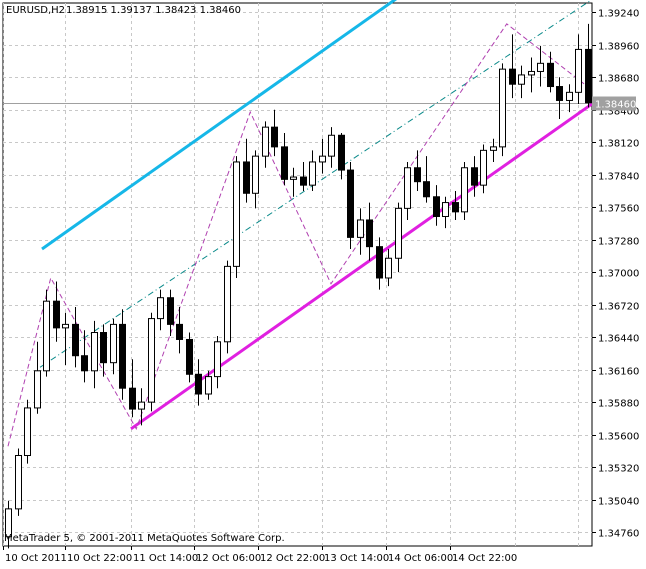 The height and width of the screenshot is (569, 646). I want to click on x-tick-label: 10 Oct 22:00, so click(99, 558).